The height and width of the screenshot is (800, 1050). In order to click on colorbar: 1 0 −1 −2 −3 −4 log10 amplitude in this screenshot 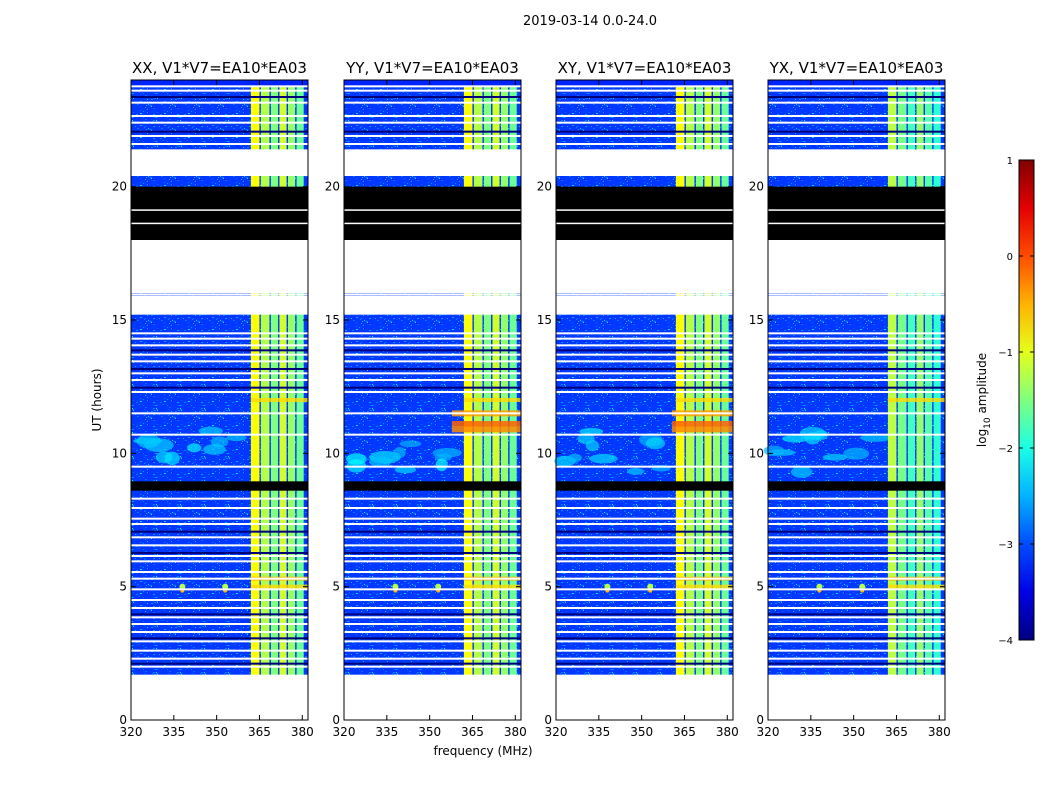, I will do `click(1005, 401)`.